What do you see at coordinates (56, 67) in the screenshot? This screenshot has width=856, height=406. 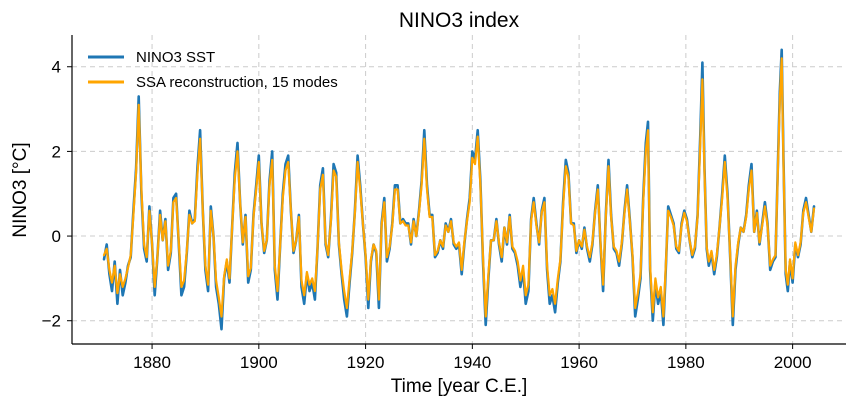 I see `y-tick-label: 4` at bounding box center [56, 67].